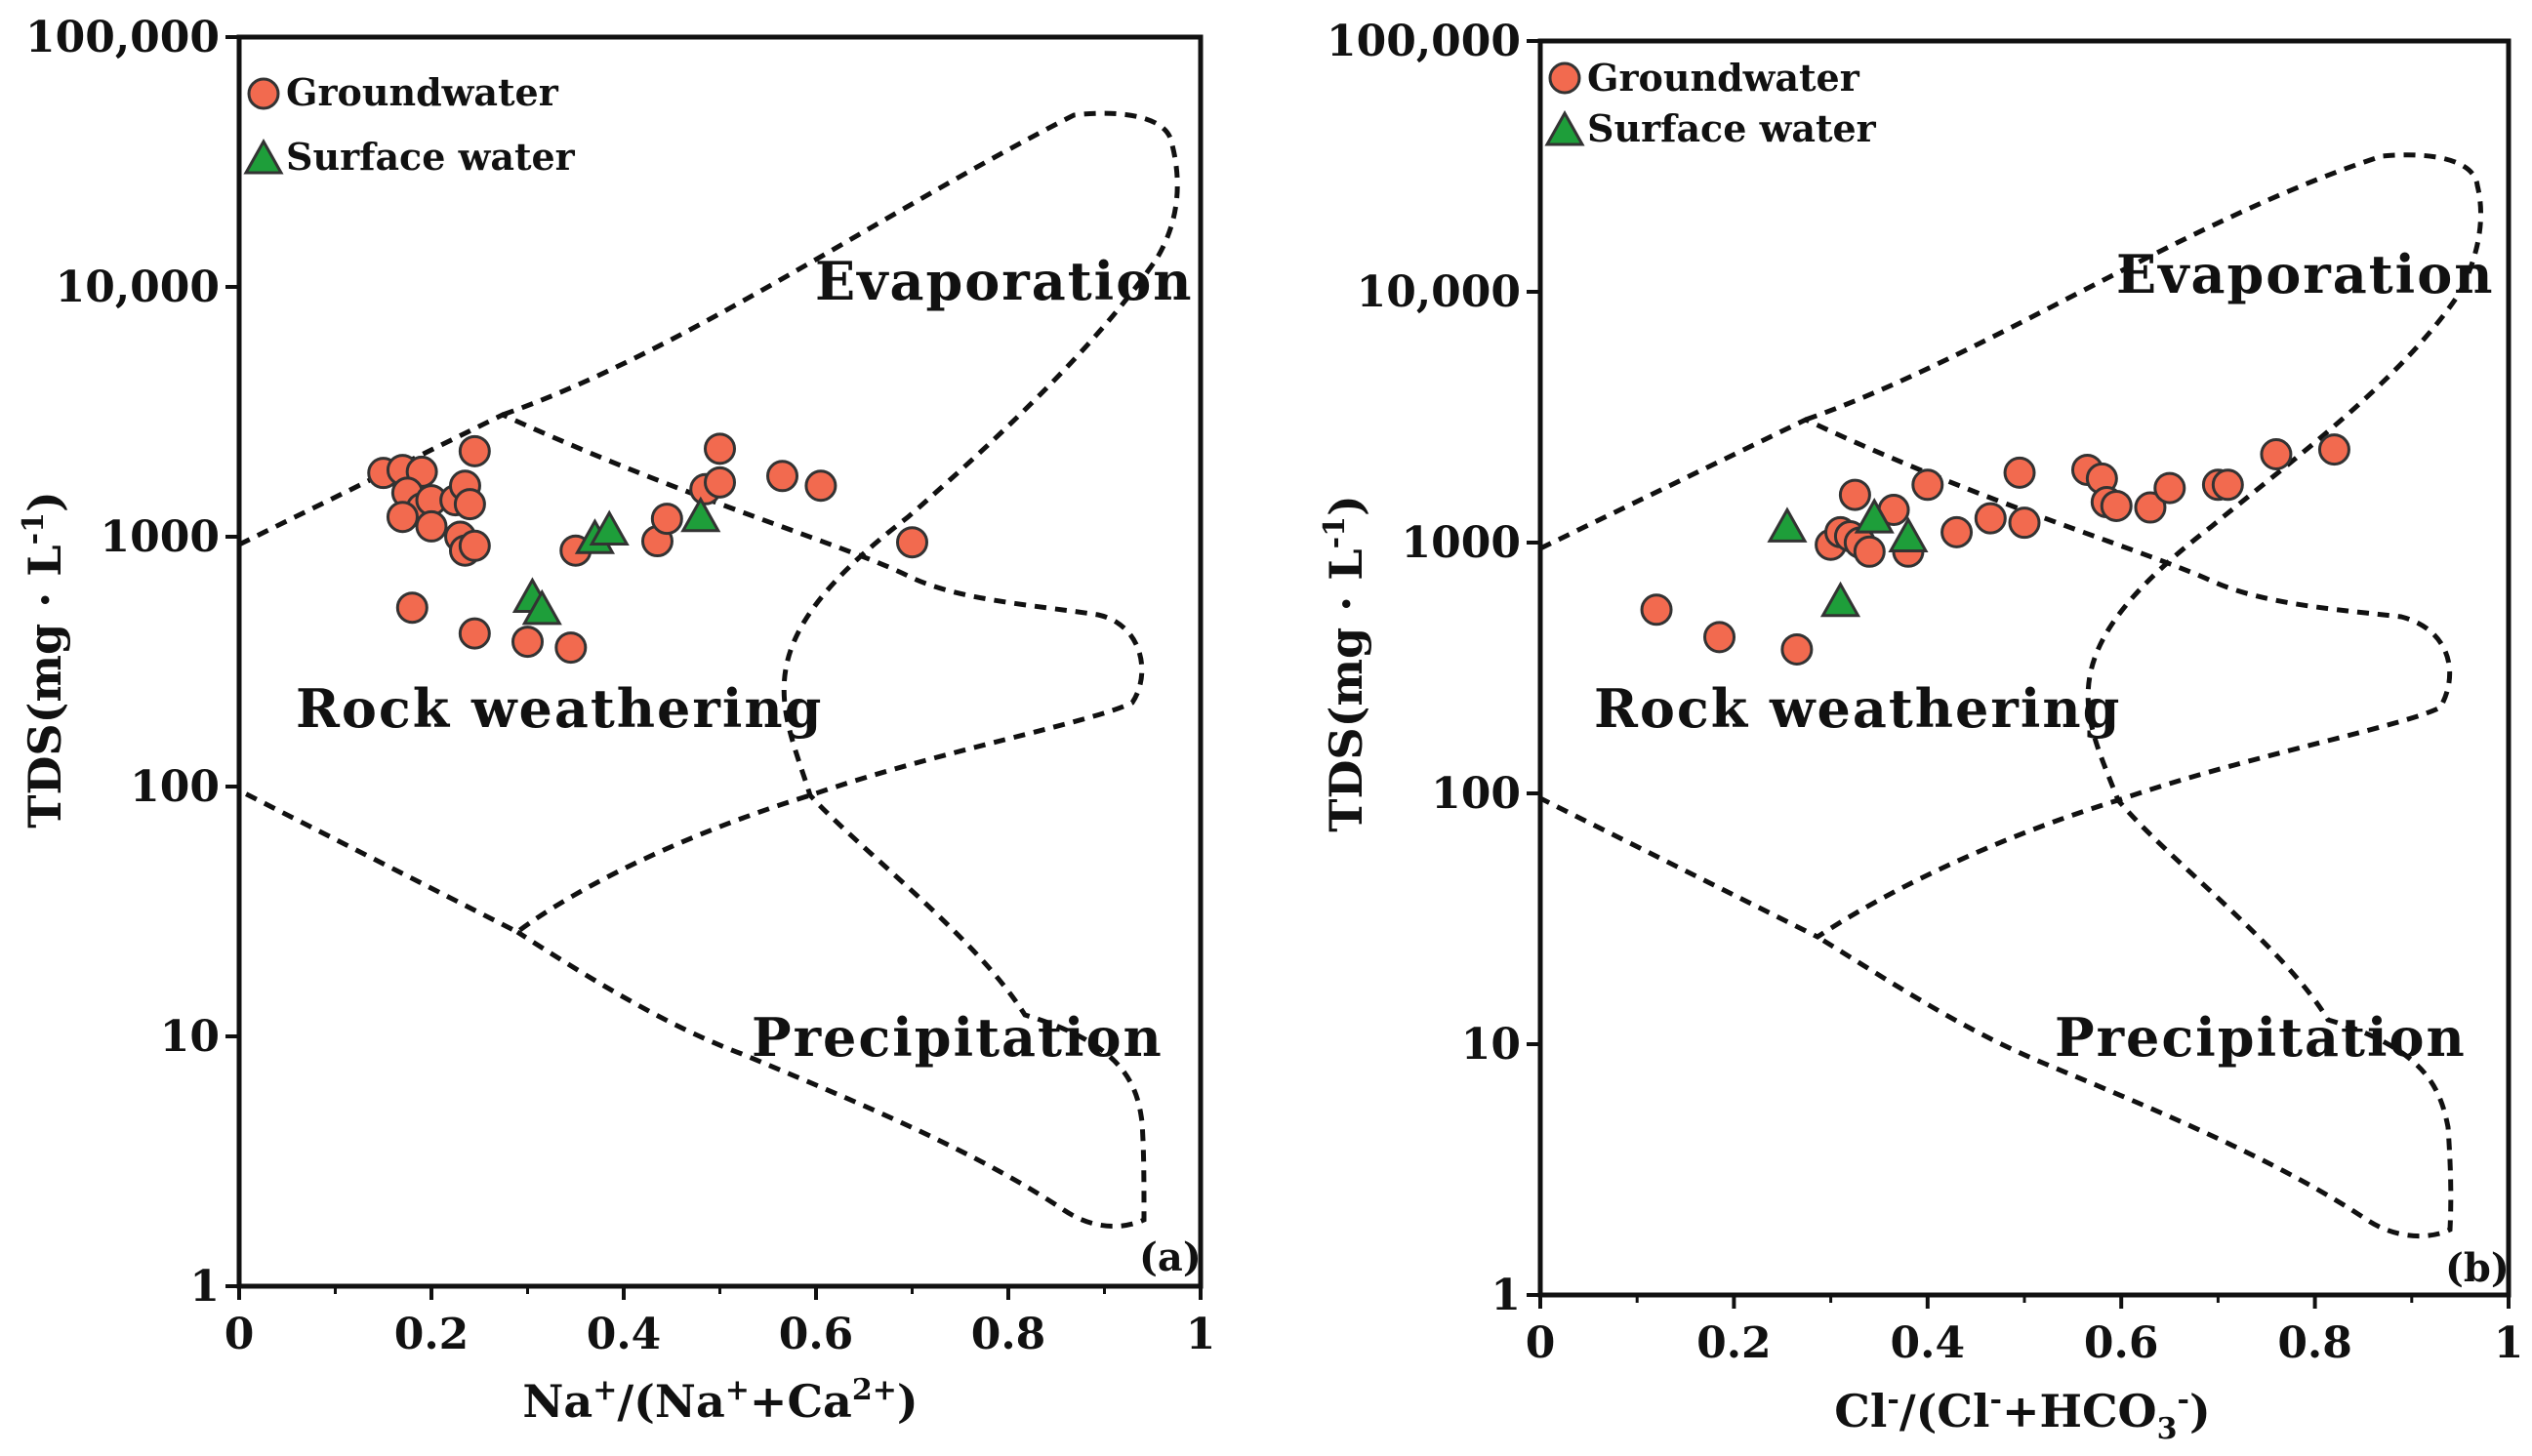 The height and width of the screenshot is (1456, 2532). I want to click on panel-tag: (a), so click(1170, 1257).